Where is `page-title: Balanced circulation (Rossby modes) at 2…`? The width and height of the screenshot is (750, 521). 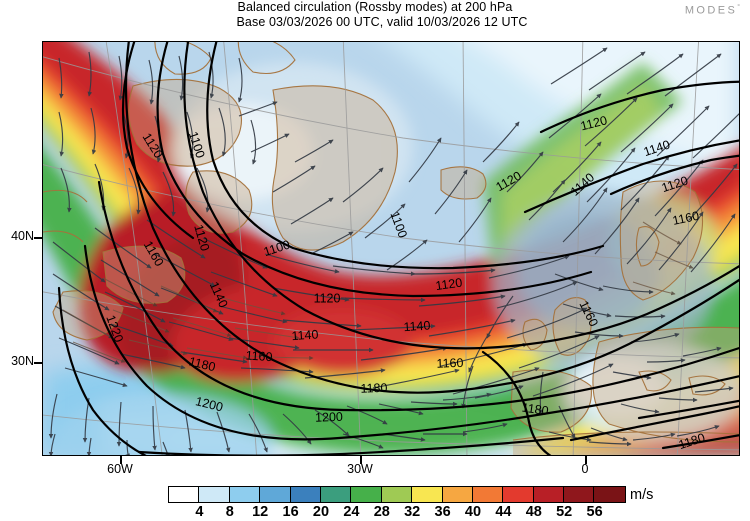 page-title: Balanced circulation (Rossby modes) at 2… is located at coordinates (375, 7).